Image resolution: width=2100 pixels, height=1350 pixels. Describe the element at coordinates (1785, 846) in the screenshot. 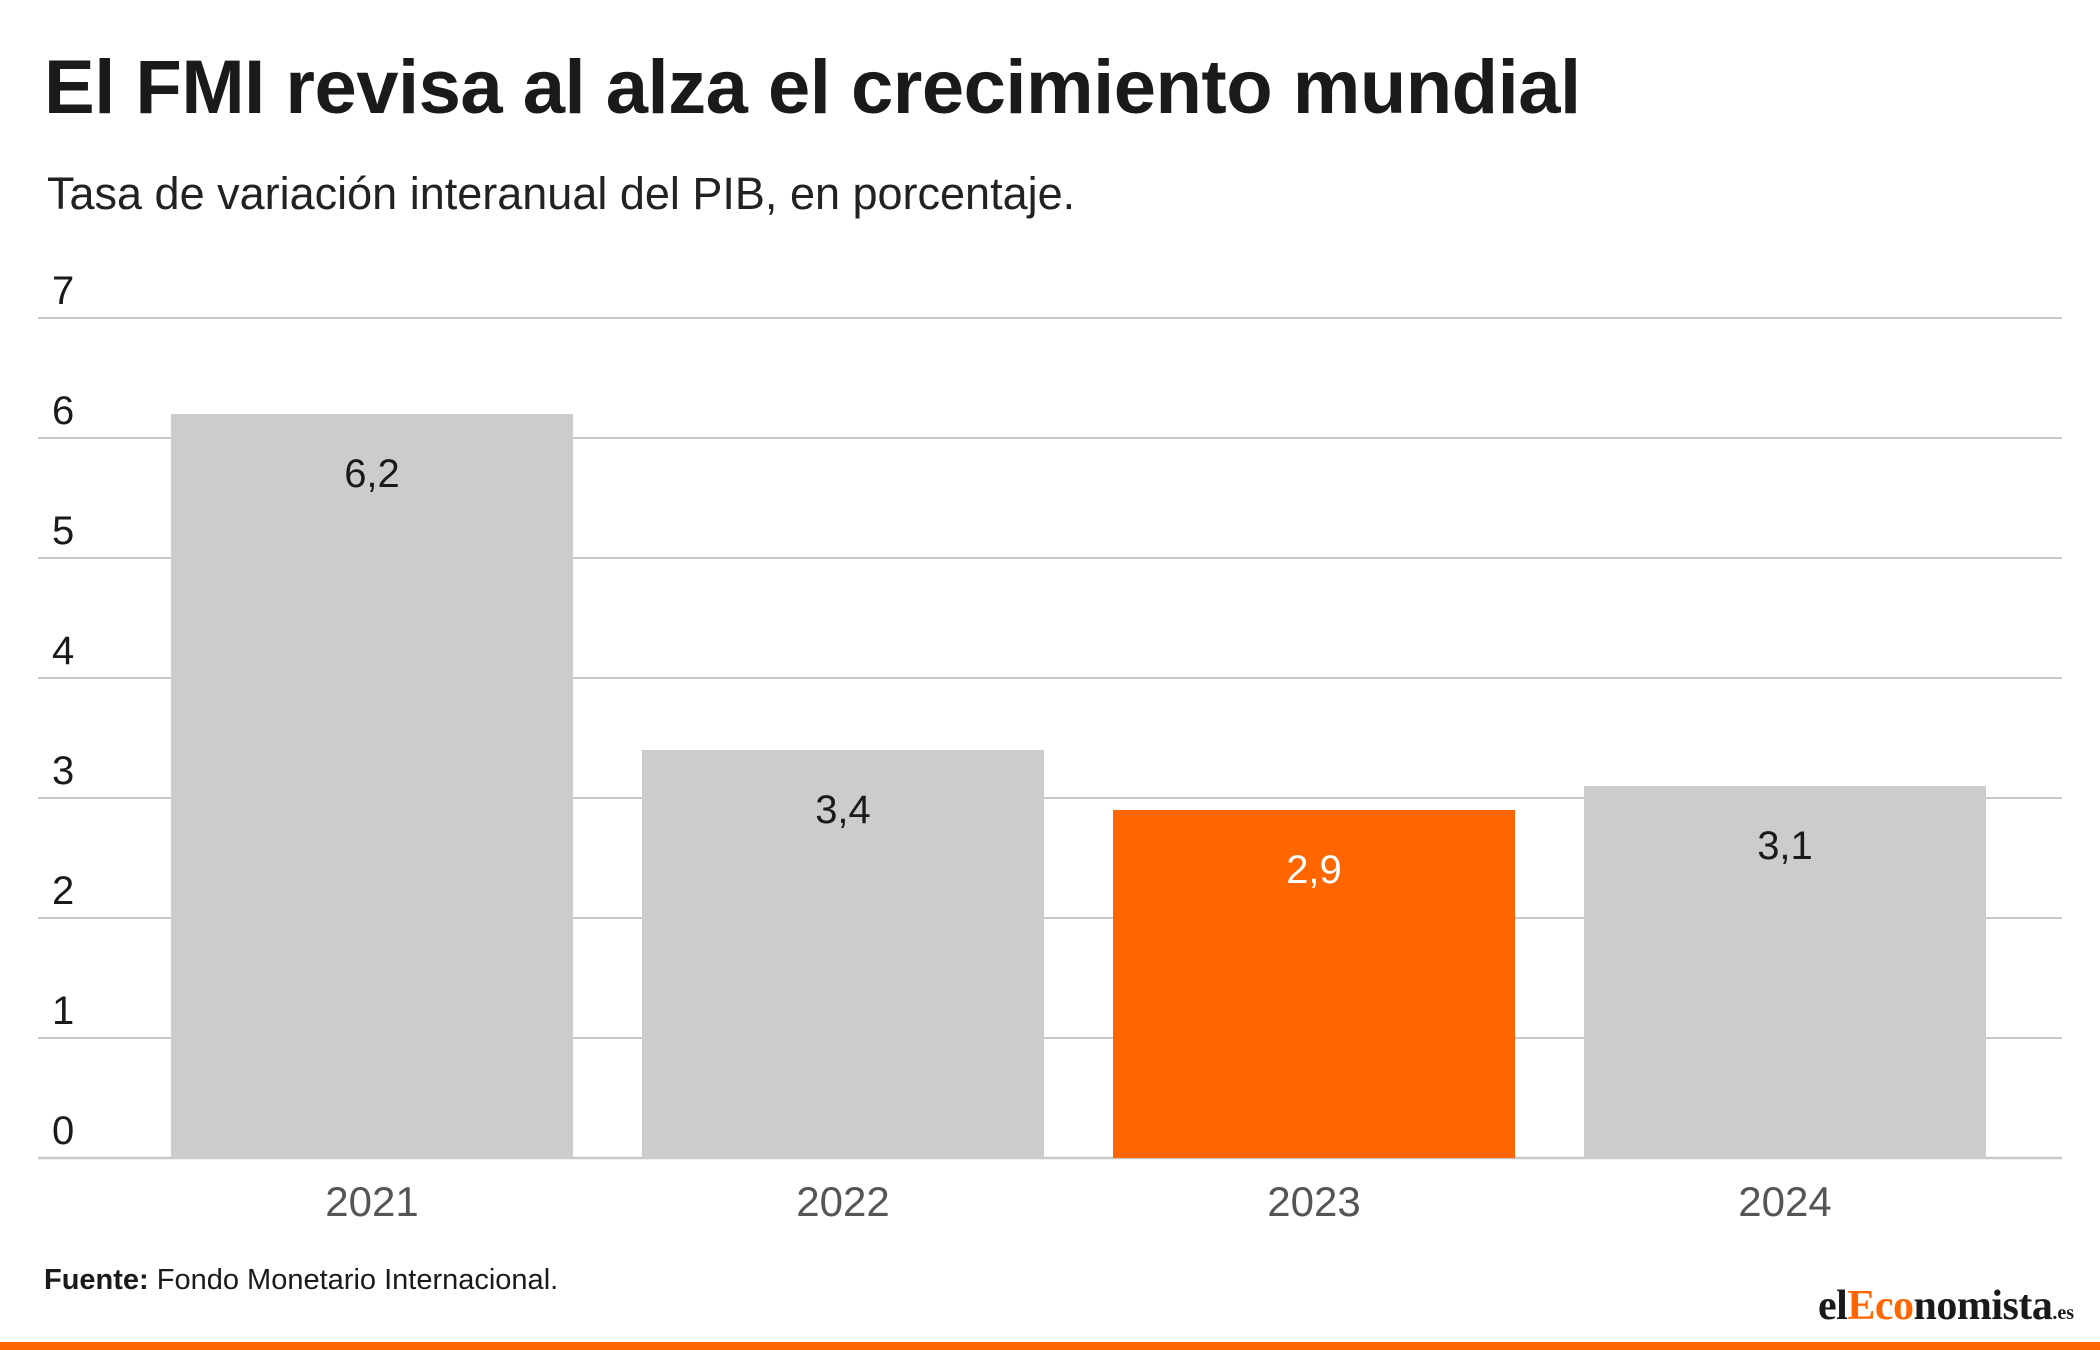

I see `value-label-2024: 3,1` at that location.